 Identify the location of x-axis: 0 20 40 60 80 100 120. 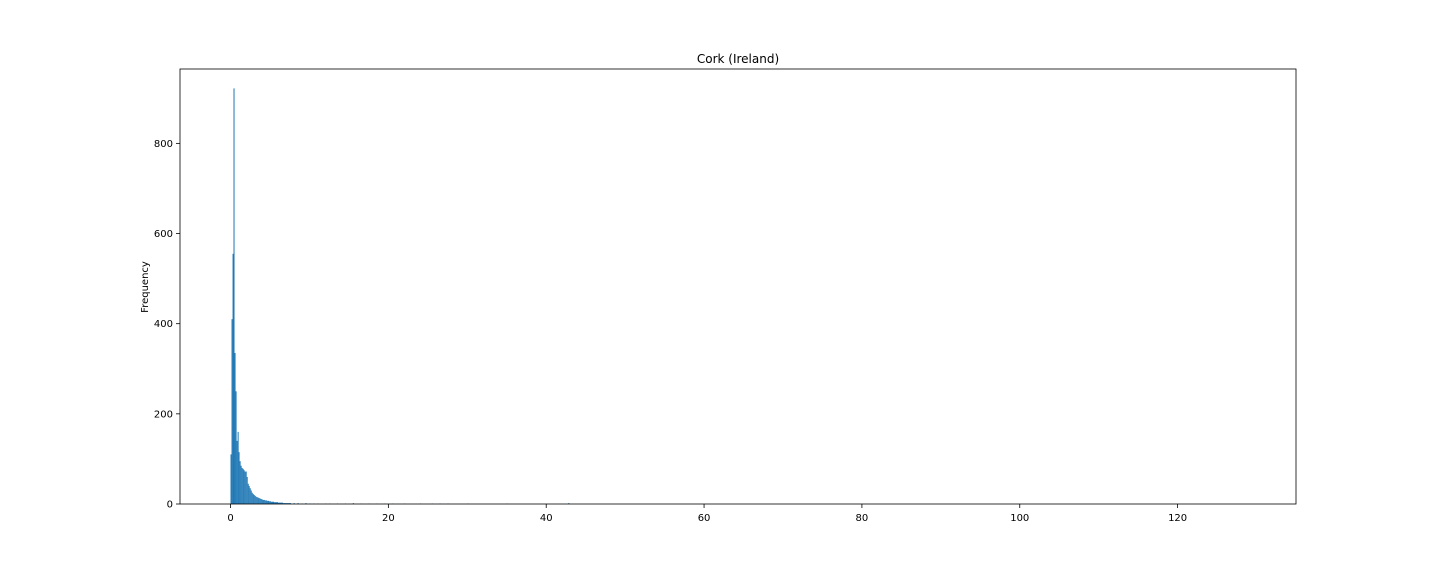
(707, 514).